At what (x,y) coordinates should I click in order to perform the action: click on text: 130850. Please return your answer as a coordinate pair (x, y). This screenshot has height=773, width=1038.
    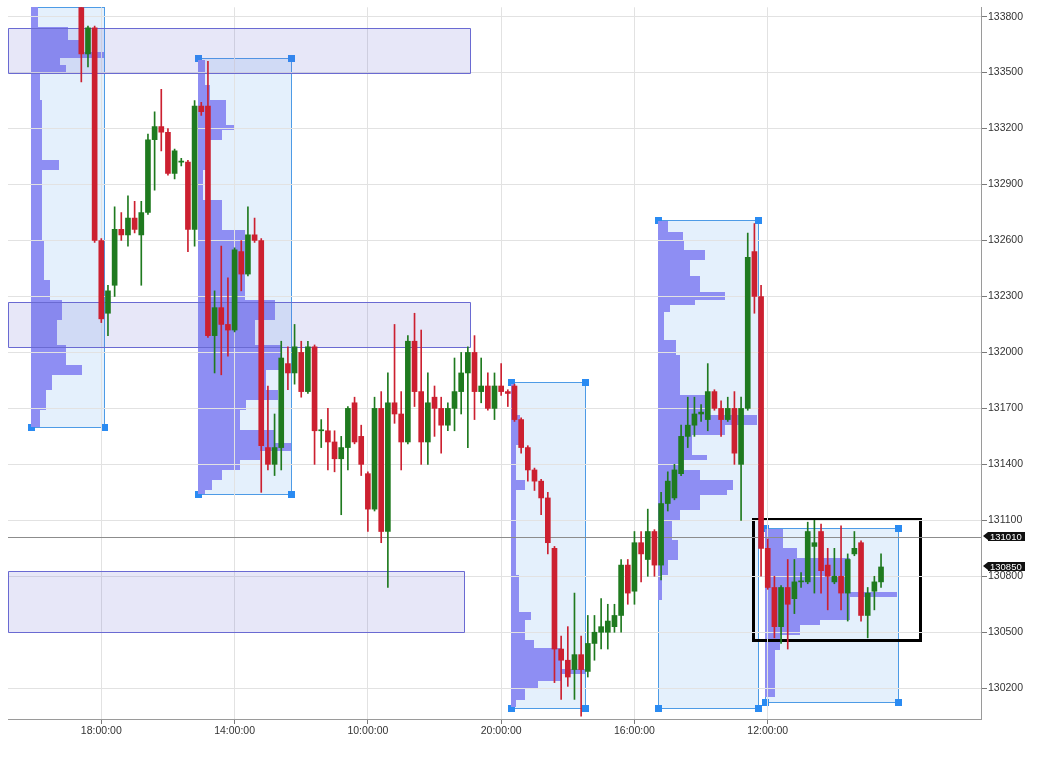
    Looking at the image, I should click on (1006, 566).